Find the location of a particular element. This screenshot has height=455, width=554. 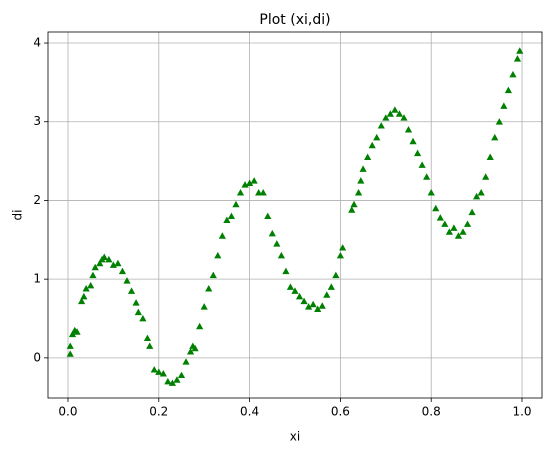

y-tick-label: 4 is located at coordinates (37, 43).